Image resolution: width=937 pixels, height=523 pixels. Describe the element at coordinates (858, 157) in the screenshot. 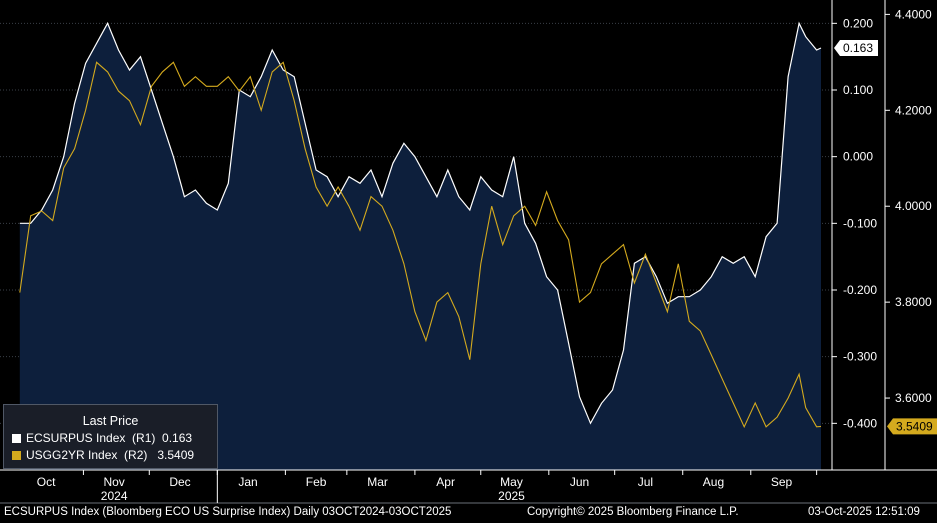

I see `r1-tick-label: 0.000` at that location.